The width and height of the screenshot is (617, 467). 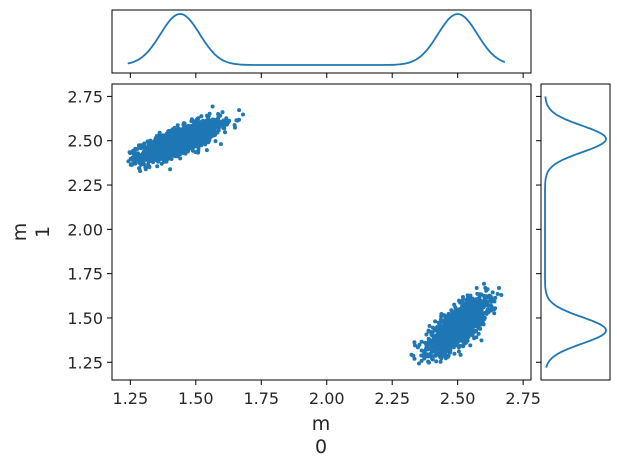 What do you see at coordinates (31, 232) in the screenshot?
I see `y-axis-label: m 1` at bounding box center [31, 232].